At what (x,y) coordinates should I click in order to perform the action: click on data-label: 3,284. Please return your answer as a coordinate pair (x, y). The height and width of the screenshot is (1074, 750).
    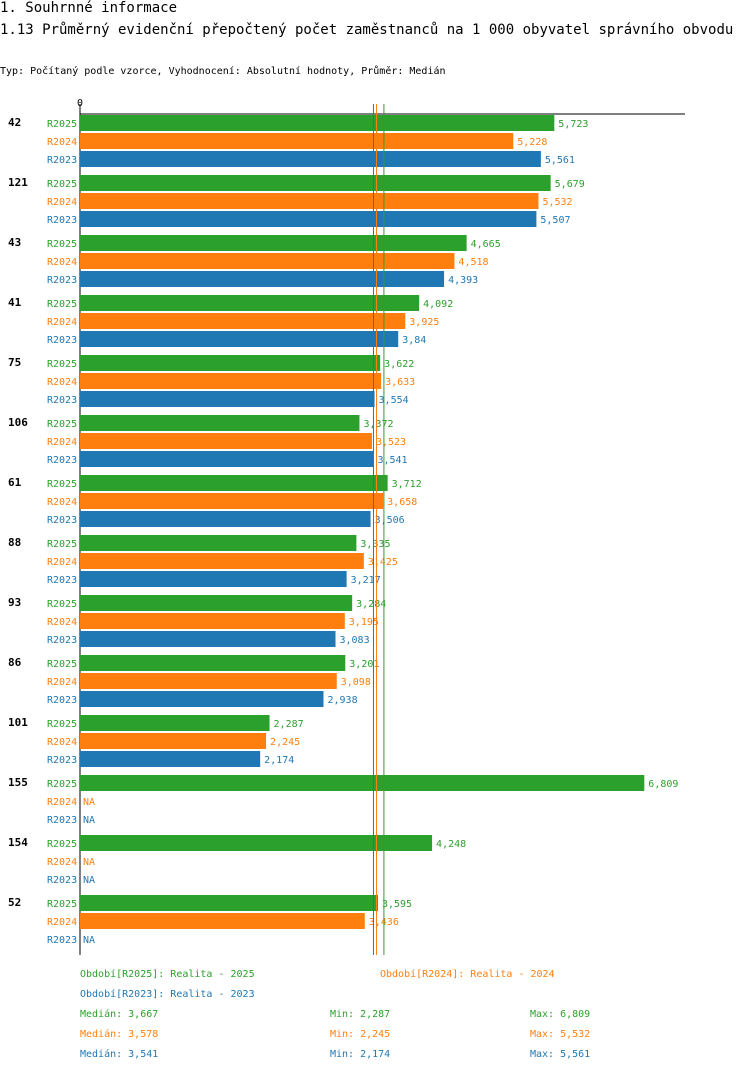
    Looking at the image, I should click on (371, 604).